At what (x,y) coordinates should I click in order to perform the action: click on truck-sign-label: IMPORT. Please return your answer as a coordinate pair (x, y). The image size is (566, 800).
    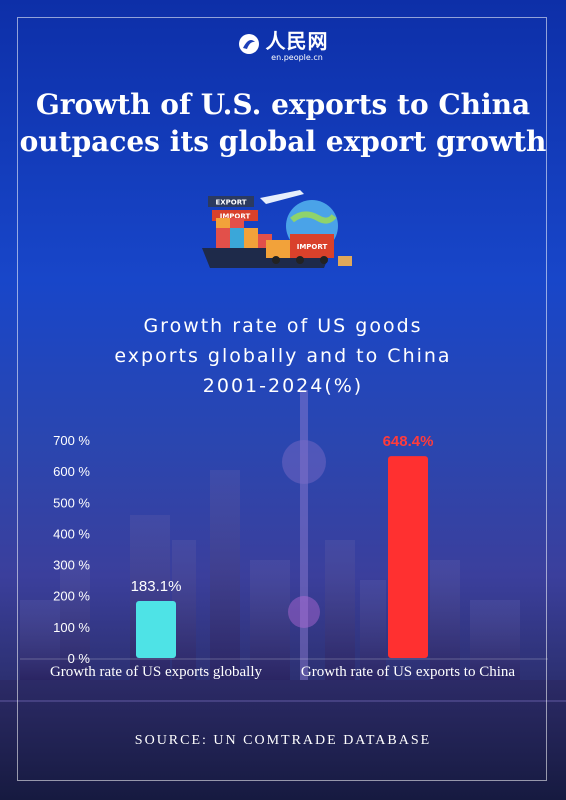
    Looking at the image, I should click on (312, 247).